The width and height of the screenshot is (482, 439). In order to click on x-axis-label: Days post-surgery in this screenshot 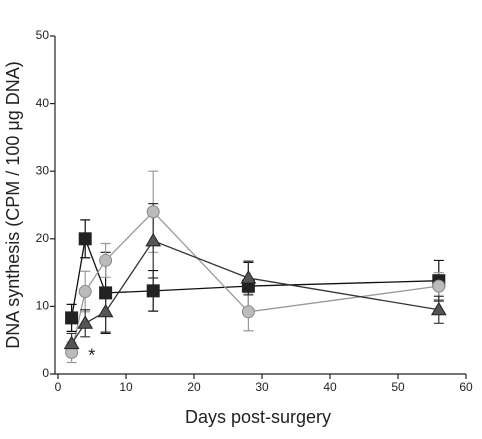, I will do `click(258, 417)`.